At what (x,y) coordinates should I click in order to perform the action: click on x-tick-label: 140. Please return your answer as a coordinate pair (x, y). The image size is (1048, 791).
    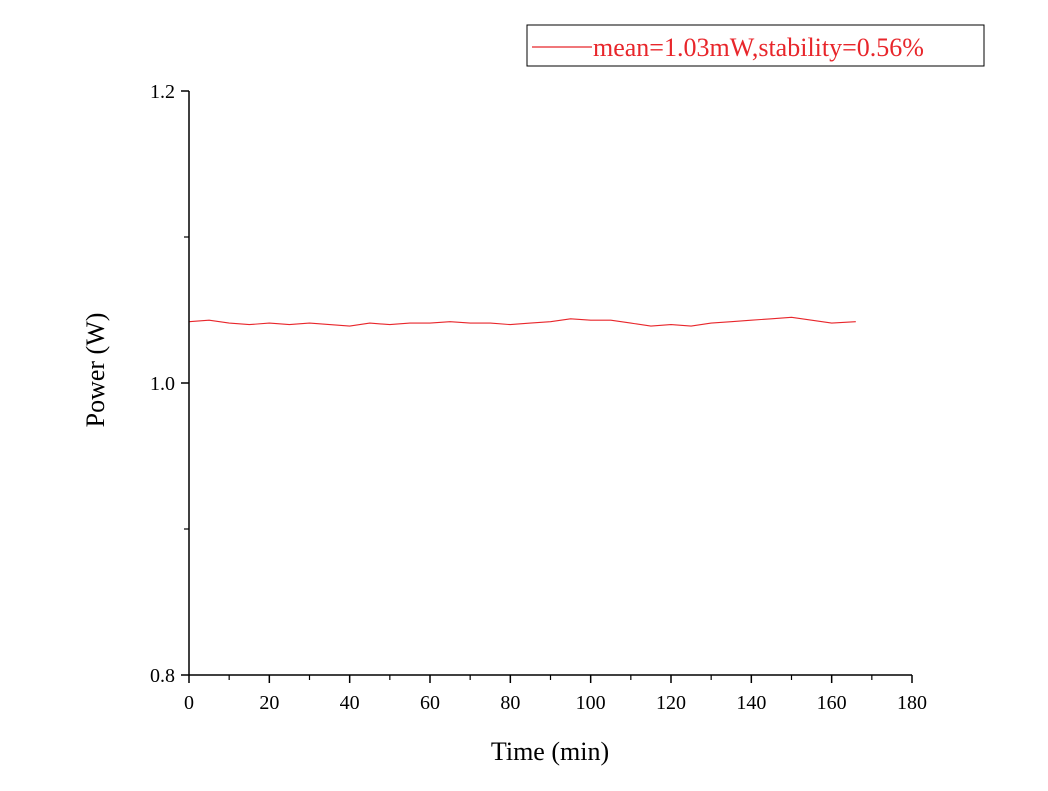
    Looking at the image, I should click on (751, 703).